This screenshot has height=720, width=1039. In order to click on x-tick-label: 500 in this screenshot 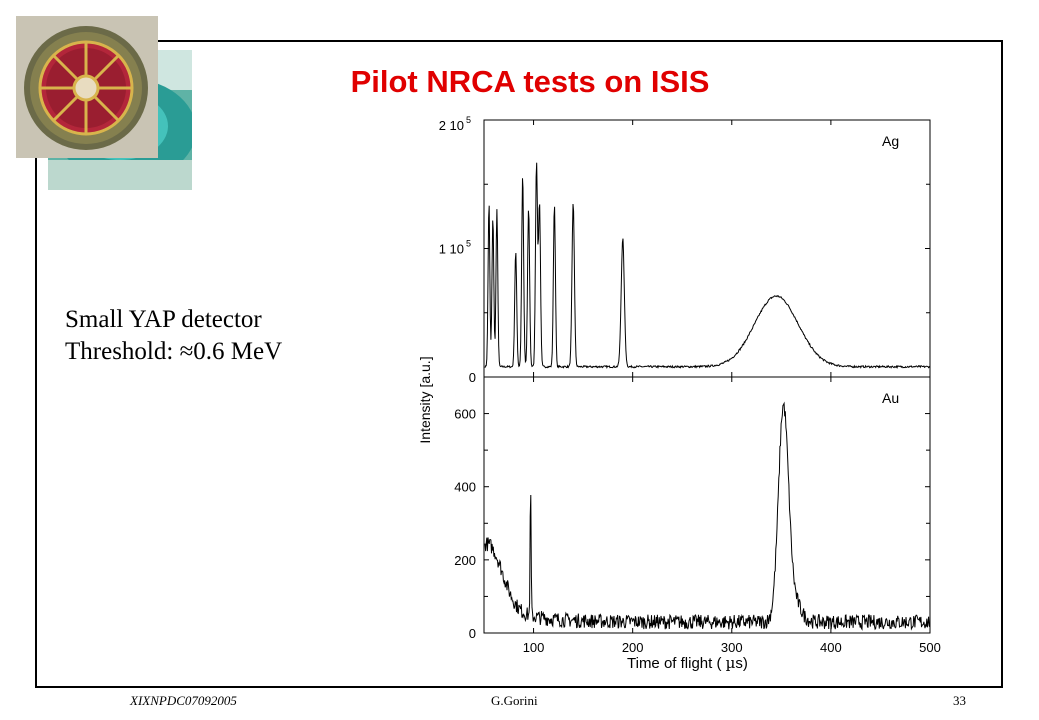, I will do `click(930, 647)`.